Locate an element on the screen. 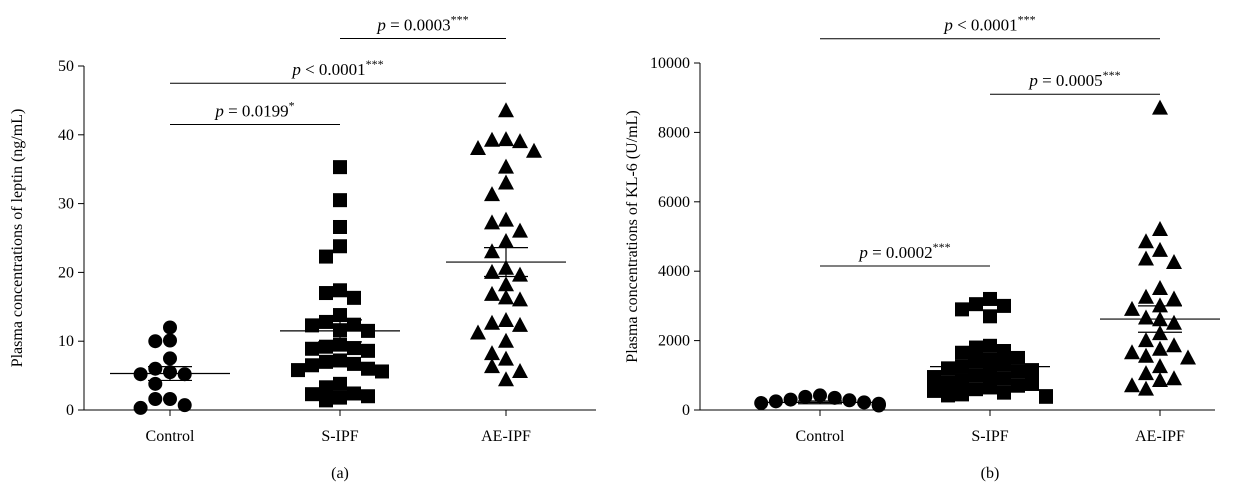 The height and width of the screenshot is (487, 1258). panel-label: (a) is located at coordinates (340, 473).